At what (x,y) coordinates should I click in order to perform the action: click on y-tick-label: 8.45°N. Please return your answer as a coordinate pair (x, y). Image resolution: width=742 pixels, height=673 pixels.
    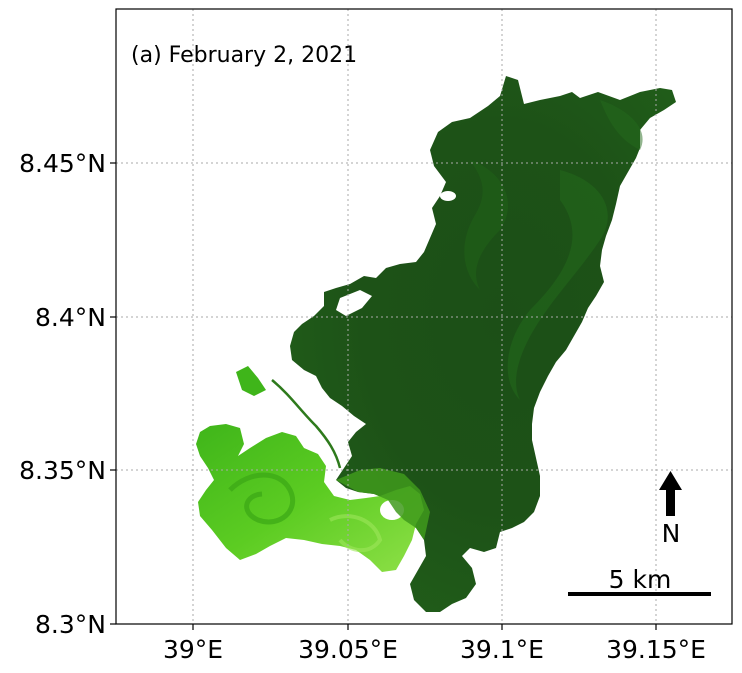
    Looking at the image, I should click on (62, 163).